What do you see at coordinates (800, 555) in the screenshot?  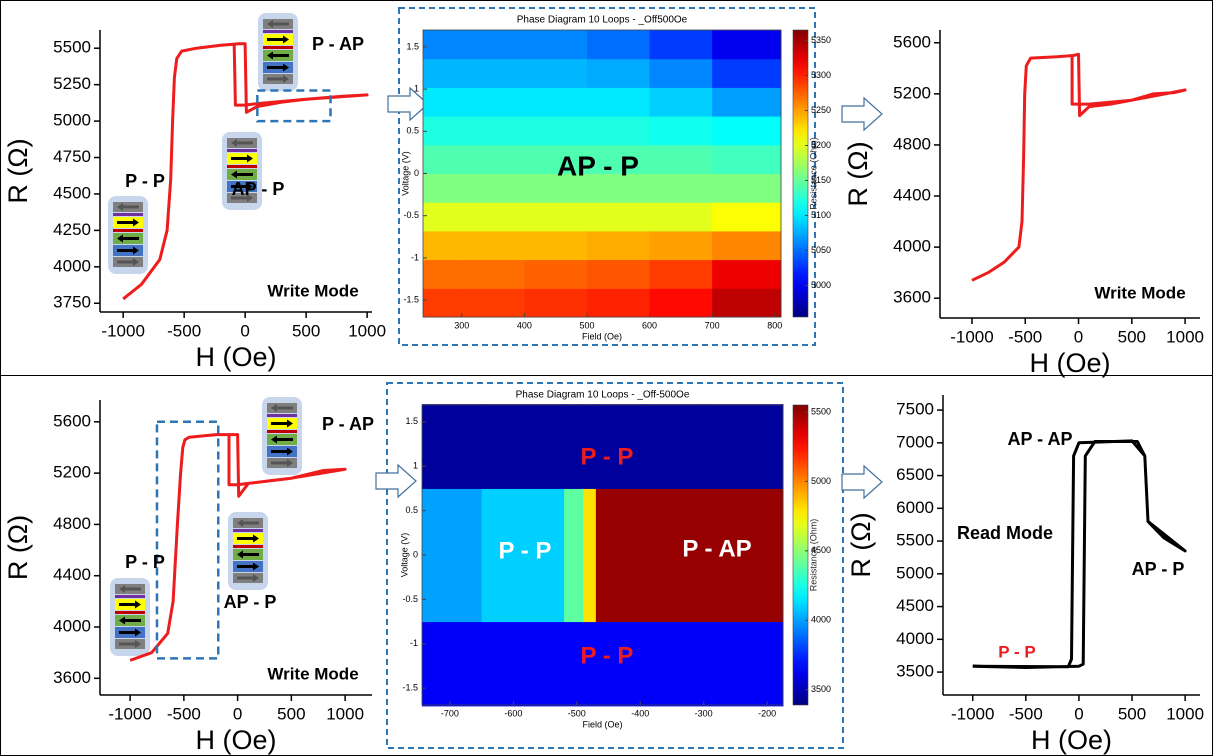 I see `colorbar` at bounding box center [800, 555].